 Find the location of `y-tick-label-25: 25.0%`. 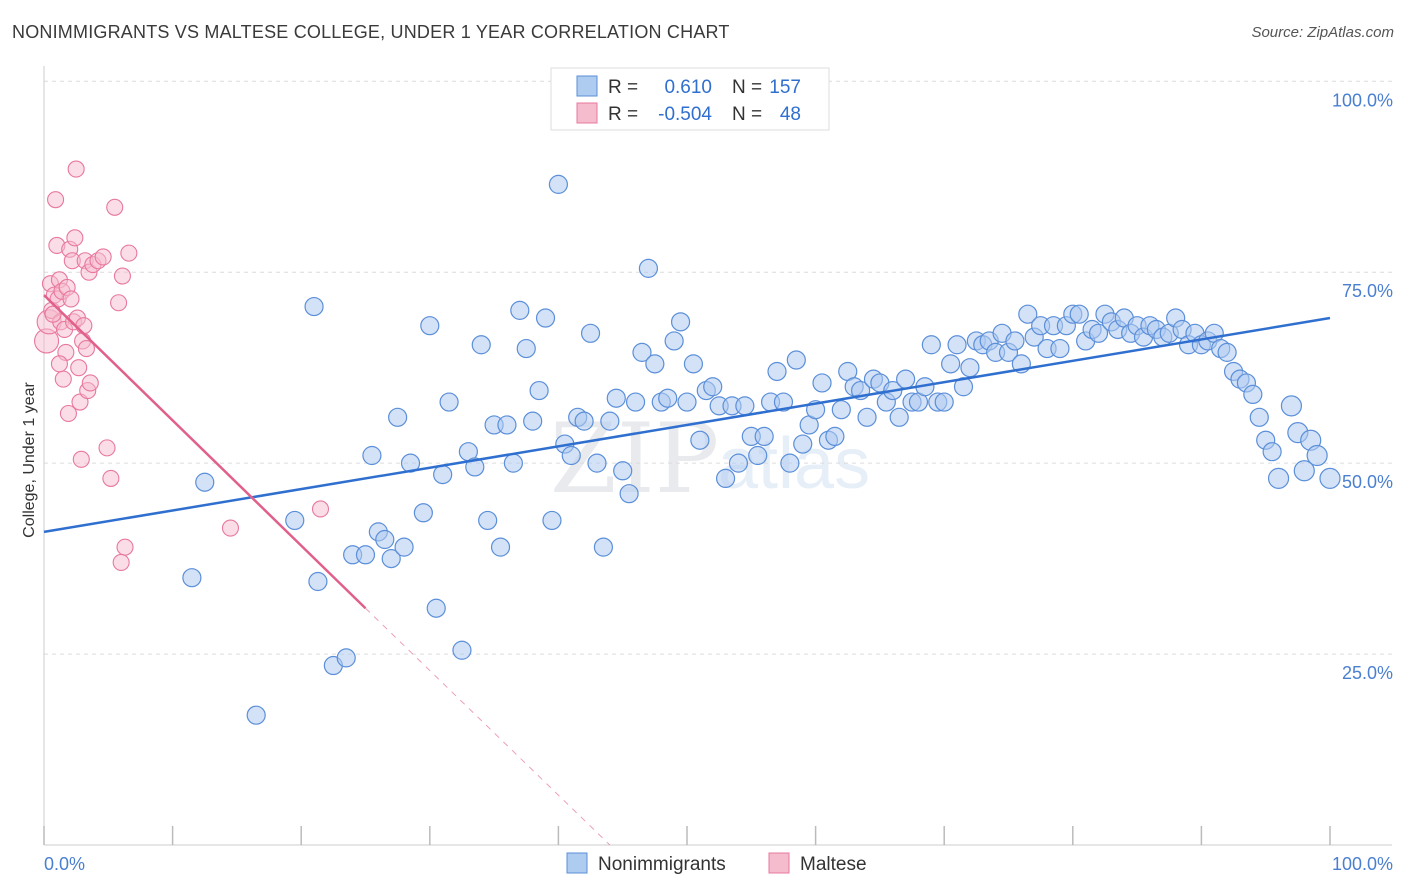

y-tick-label-25: 25.0% is located at coordinates (1367, 673).